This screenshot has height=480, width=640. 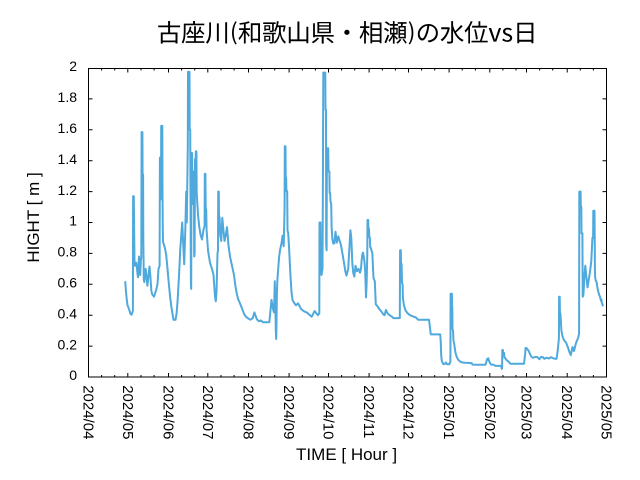 I want to click on svg-text: 0.4, so click(x=68, y=313).